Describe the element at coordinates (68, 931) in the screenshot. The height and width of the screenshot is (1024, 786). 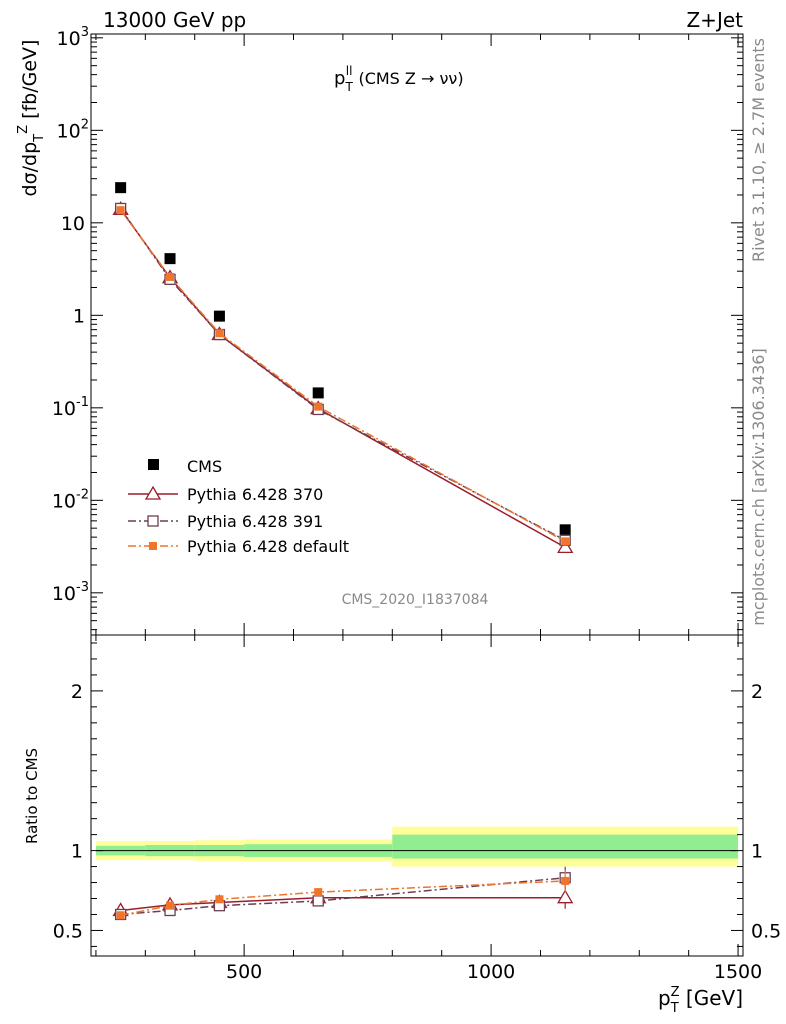
I see `ratio-ytick-label: 0.5` at that location.